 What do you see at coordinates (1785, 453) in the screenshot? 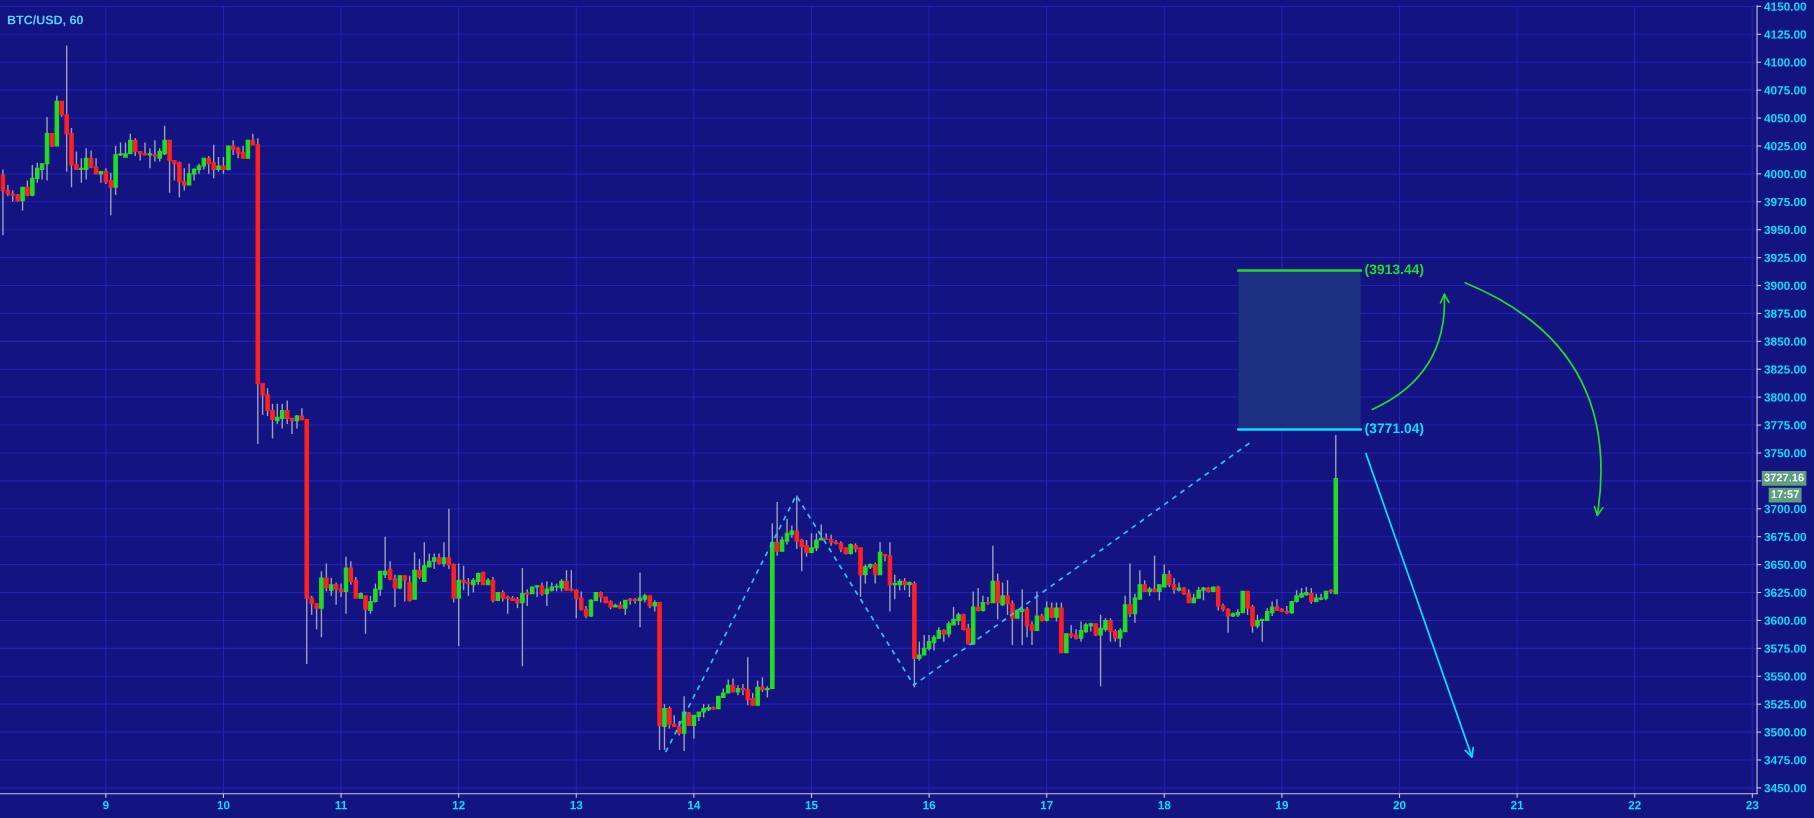
I see `y-tick-label: 3750.00` at bounding box center [1785, 453].